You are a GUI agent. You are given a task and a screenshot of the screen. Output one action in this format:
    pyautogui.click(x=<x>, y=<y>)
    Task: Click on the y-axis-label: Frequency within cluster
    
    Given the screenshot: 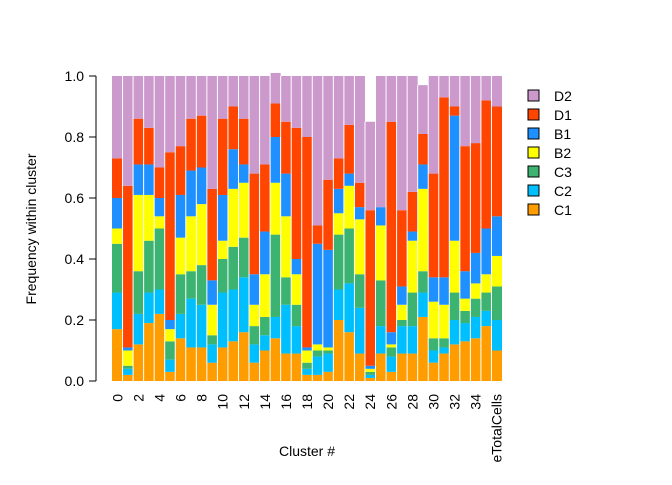 What is the action you would take?
    pyautogui.click(x=31, y=228)
    